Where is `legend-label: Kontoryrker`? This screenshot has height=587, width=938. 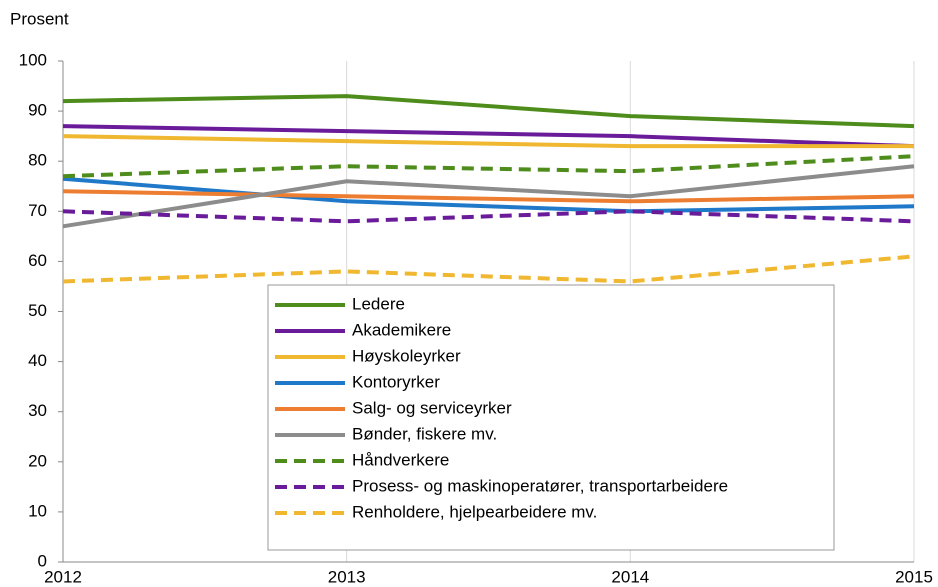 legend-label: Kontoryrker is located at coordinates (396, 381).